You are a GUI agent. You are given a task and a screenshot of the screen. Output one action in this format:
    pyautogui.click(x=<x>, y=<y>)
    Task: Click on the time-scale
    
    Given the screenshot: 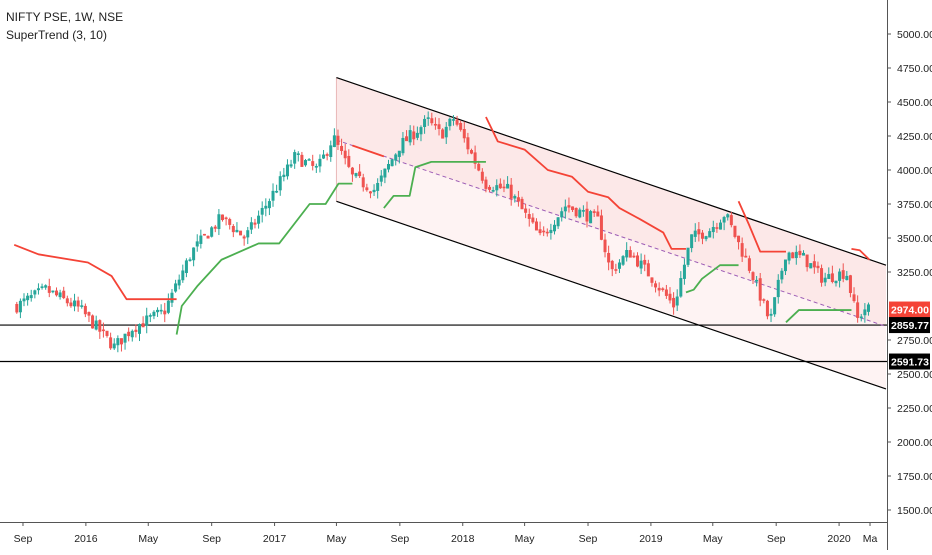 What is the action you would take?
    pyautogui.click(x=443, y=536)
    